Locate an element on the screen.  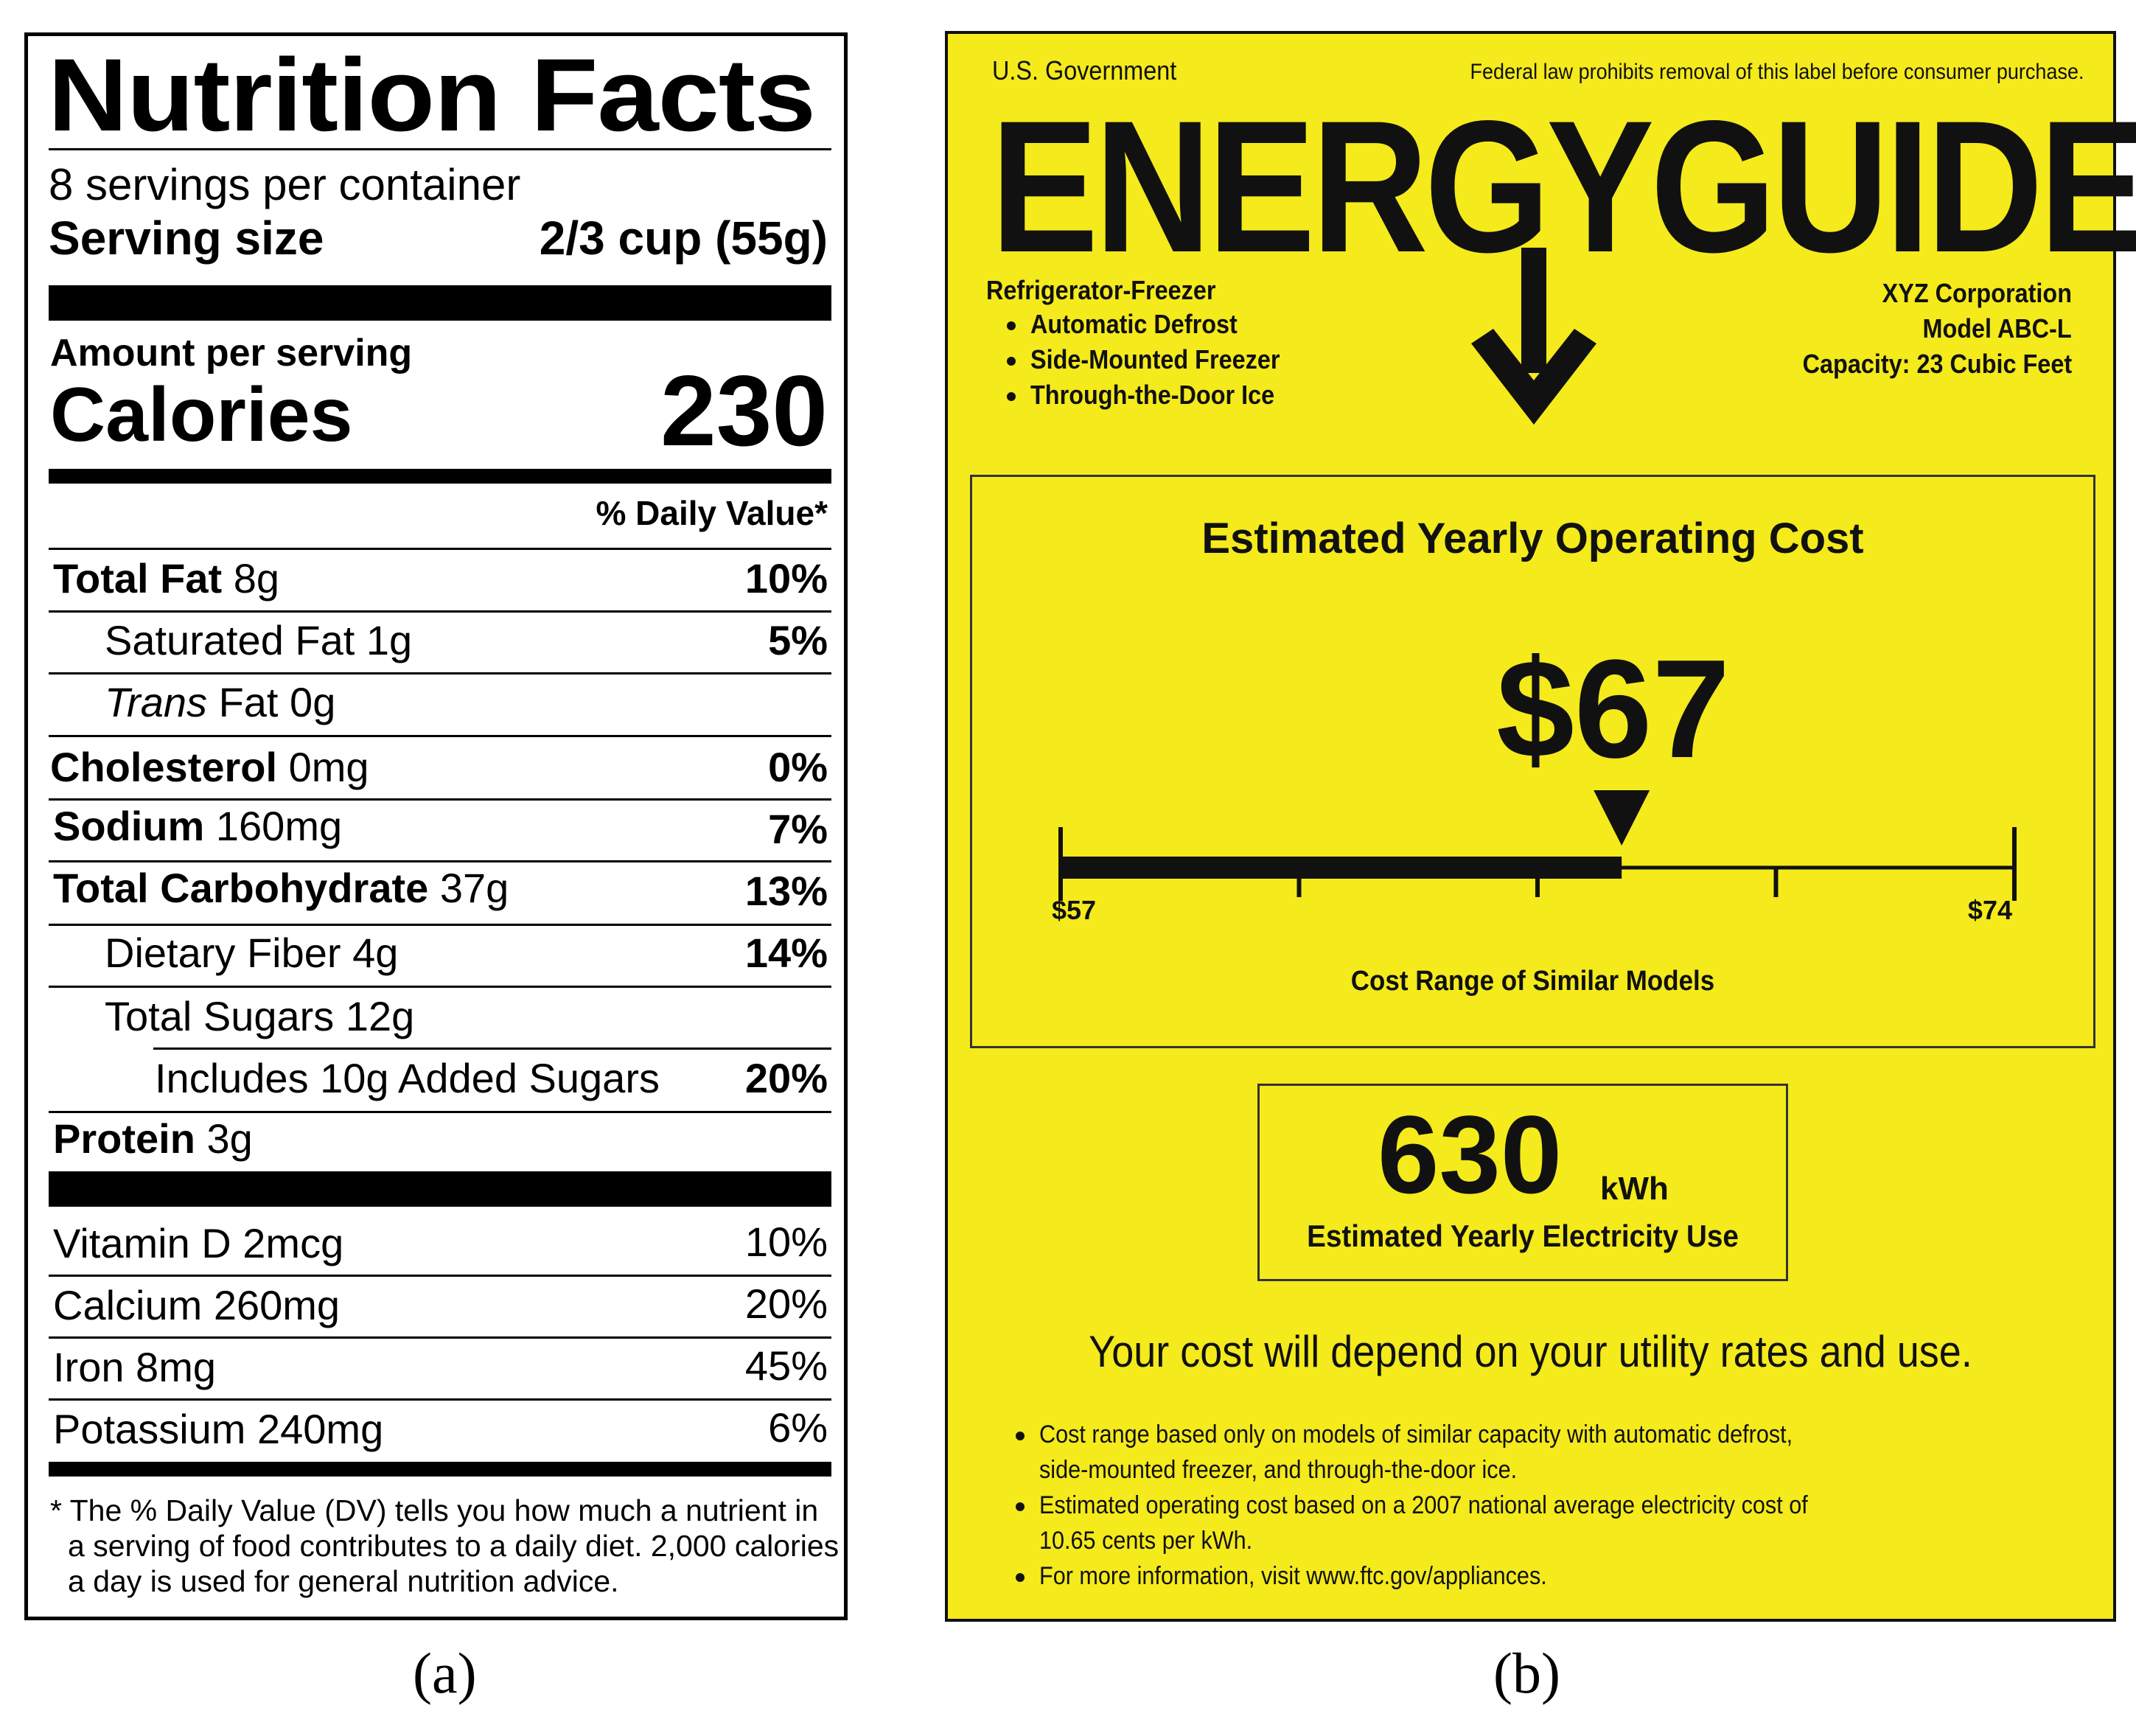
vitamin-d-dv: 10% is located at coordinates (786, 1242).